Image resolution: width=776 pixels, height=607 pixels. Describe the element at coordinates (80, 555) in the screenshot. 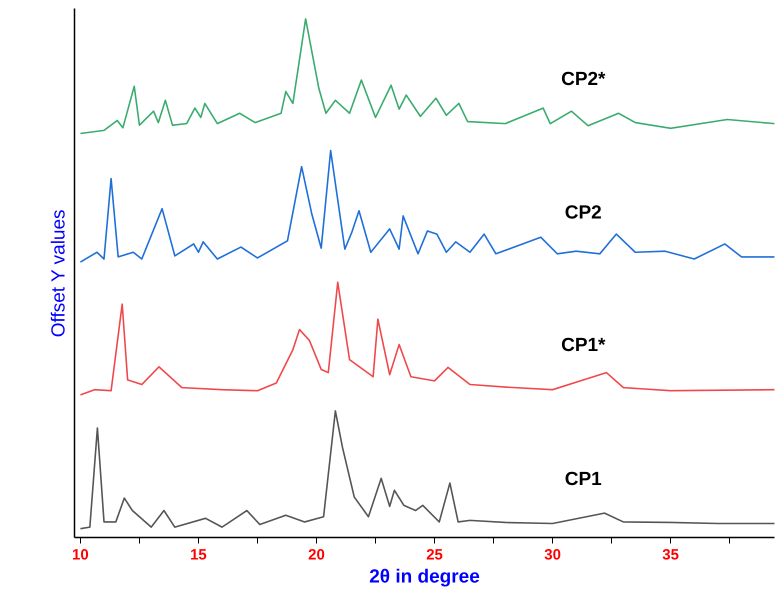

I see `x-tick-label: 10` at that location.